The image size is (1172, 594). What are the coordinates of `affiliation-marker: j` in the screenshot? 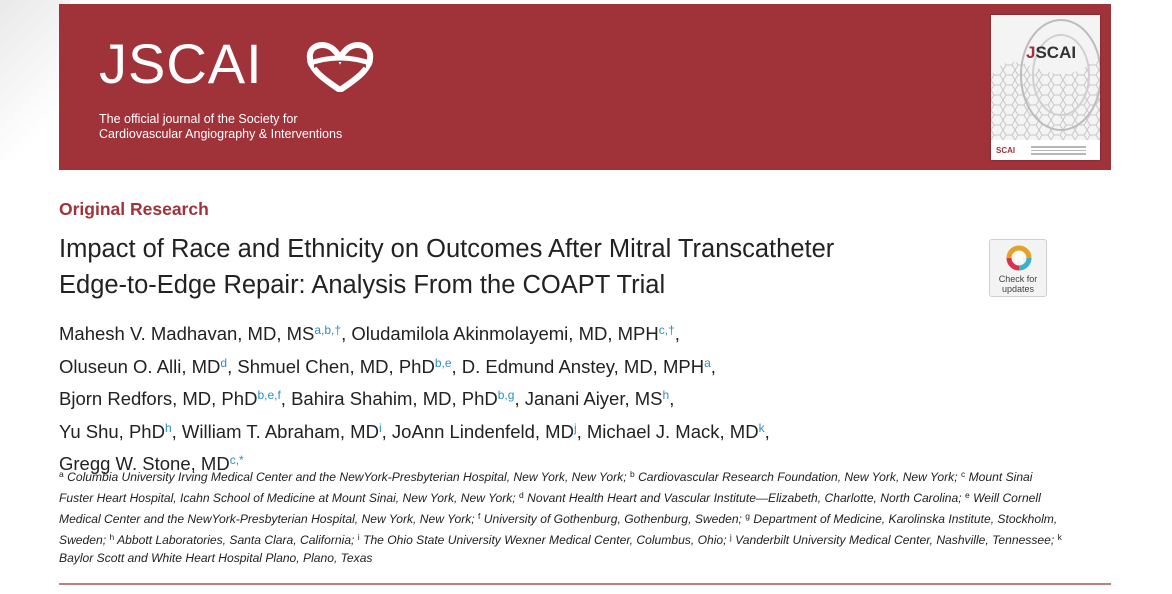 It's located at (730, 537).